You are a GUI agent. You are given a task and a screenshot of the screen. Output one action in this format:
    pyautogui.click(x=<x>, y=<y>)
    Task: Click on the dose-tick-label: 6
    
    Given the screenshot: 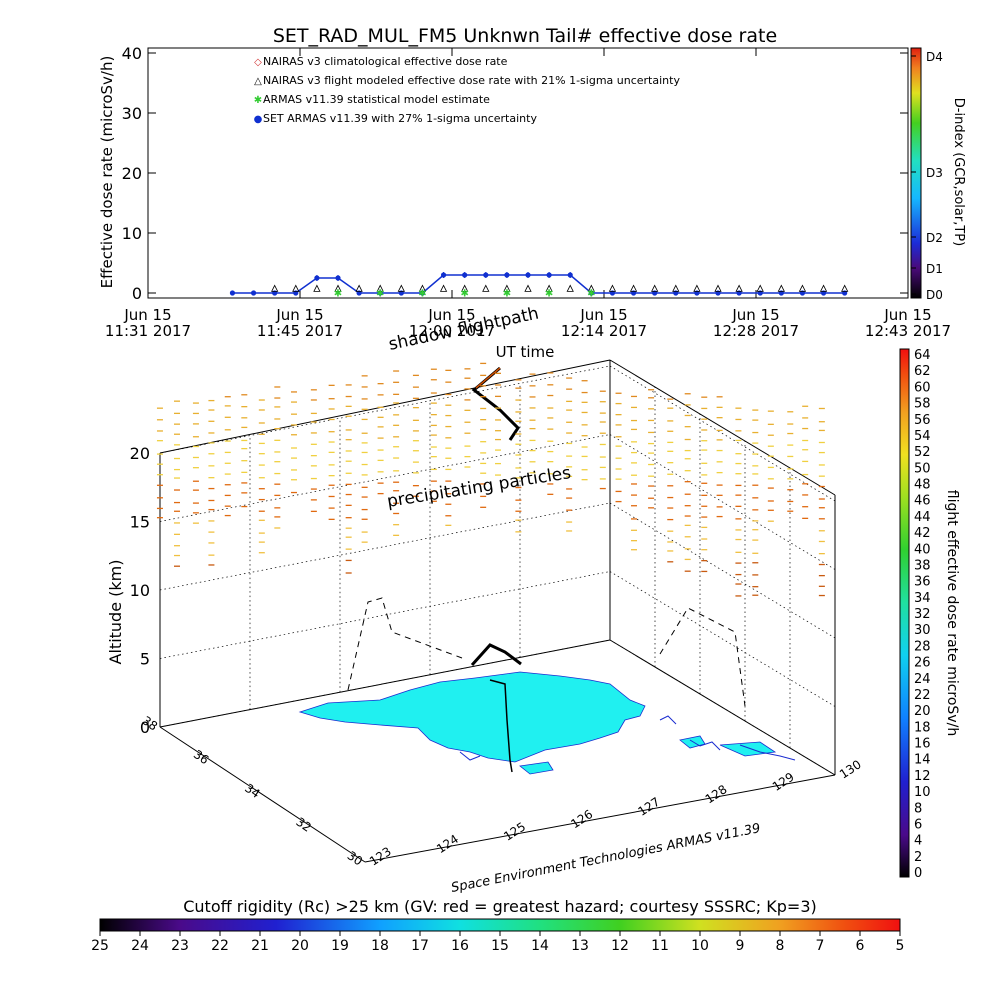 What is the action you would take?
    pyautogui.click(x=918, y=824)
    